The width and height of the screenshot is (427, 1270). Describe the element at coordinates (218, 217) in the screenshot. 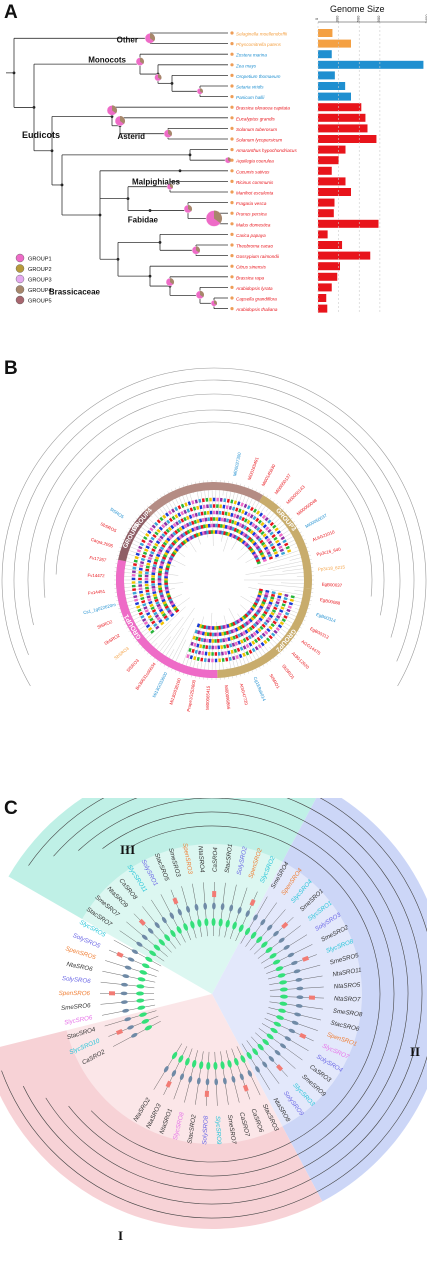

I see `pie-slice` at that location.